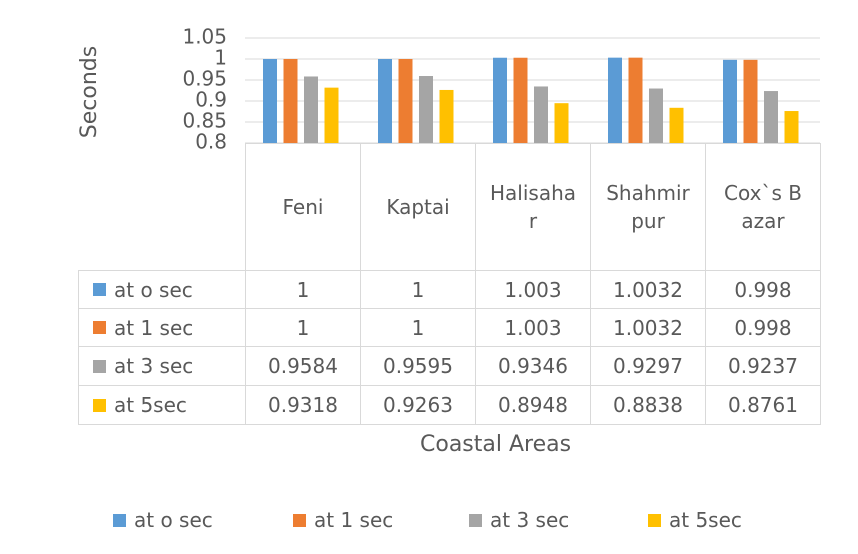  I want to click on table-value: 0.9297, so click(648, 366).